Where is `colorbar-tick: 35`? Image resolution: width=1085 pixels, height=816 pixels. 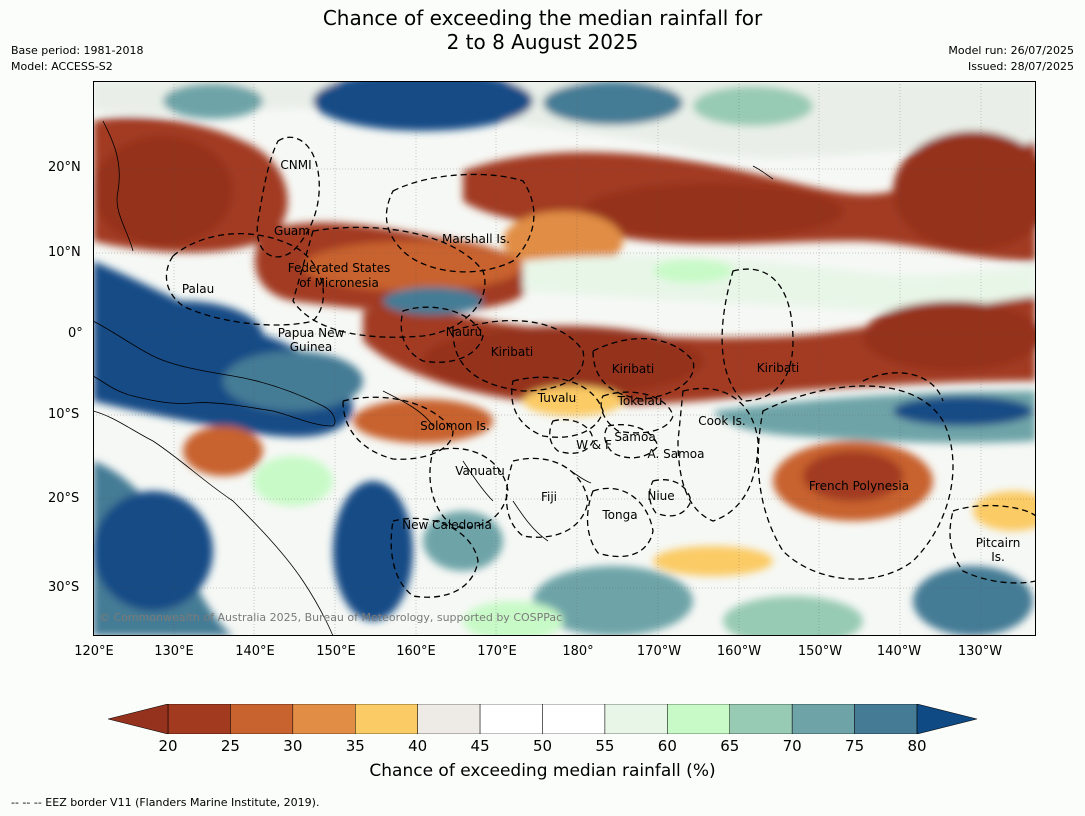 colorbar-tick: 35 is located at coordinates (355, 746).